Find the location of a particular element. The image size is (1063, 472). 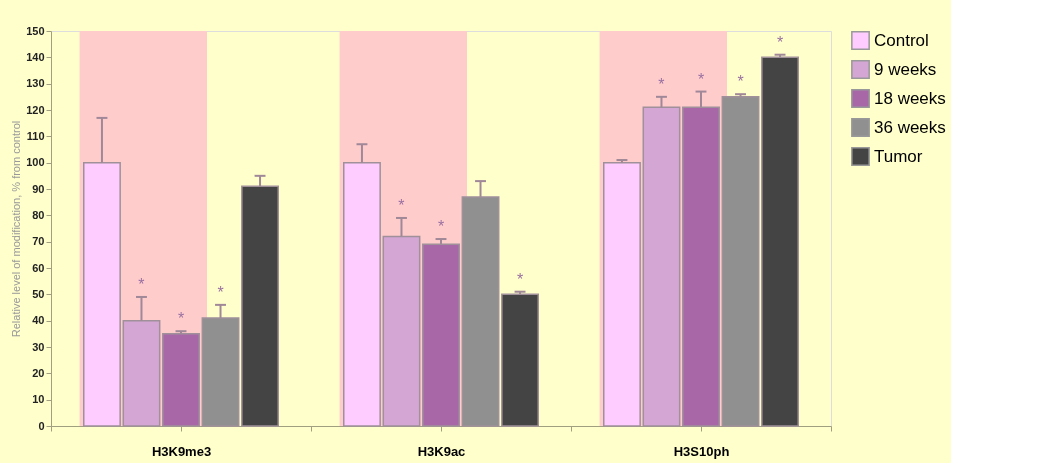

y-tick-label: 30 is located at coordinates (38, 346).